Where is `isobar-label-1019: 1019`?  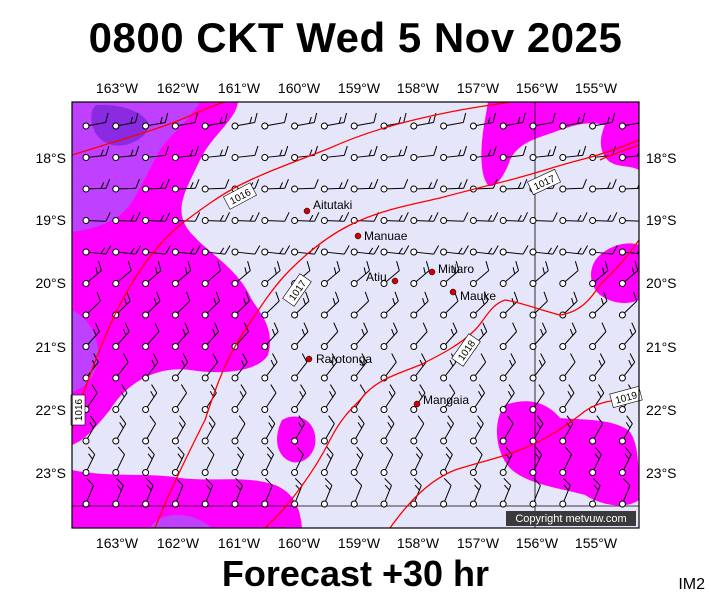 isobar-label-1019: 1019 is located at coordinates (626, 397).